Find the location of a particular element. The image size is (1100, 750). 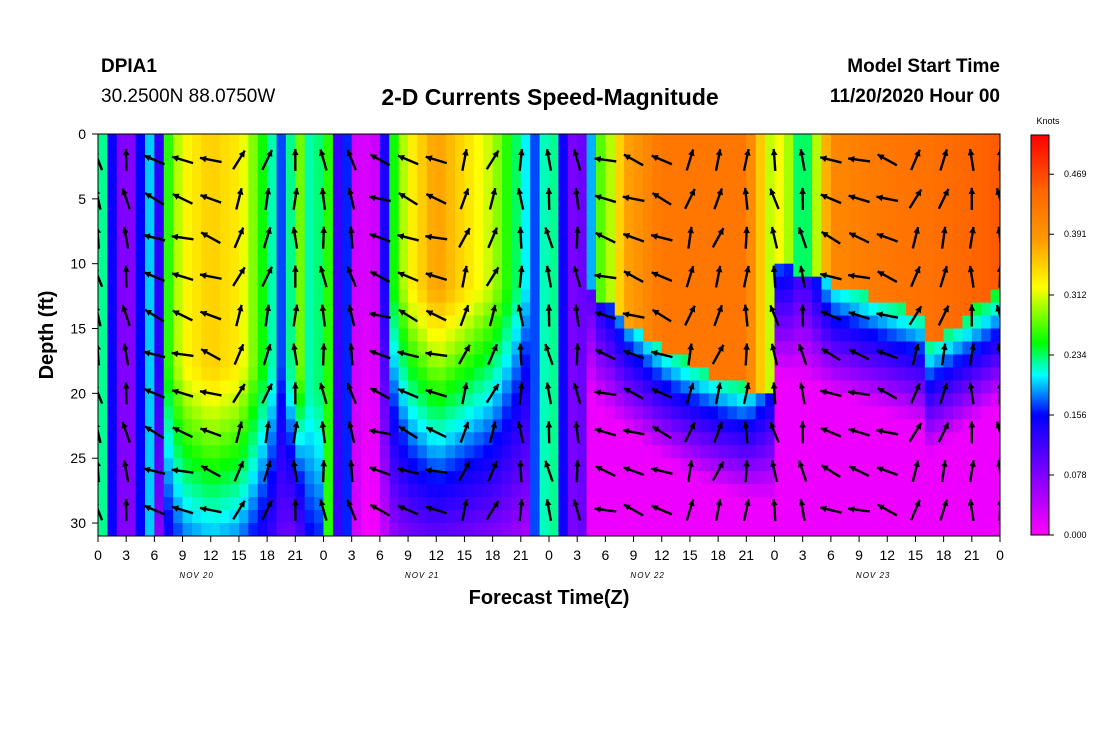

x-tick-label: 0 is located at coordinates (549, 555).